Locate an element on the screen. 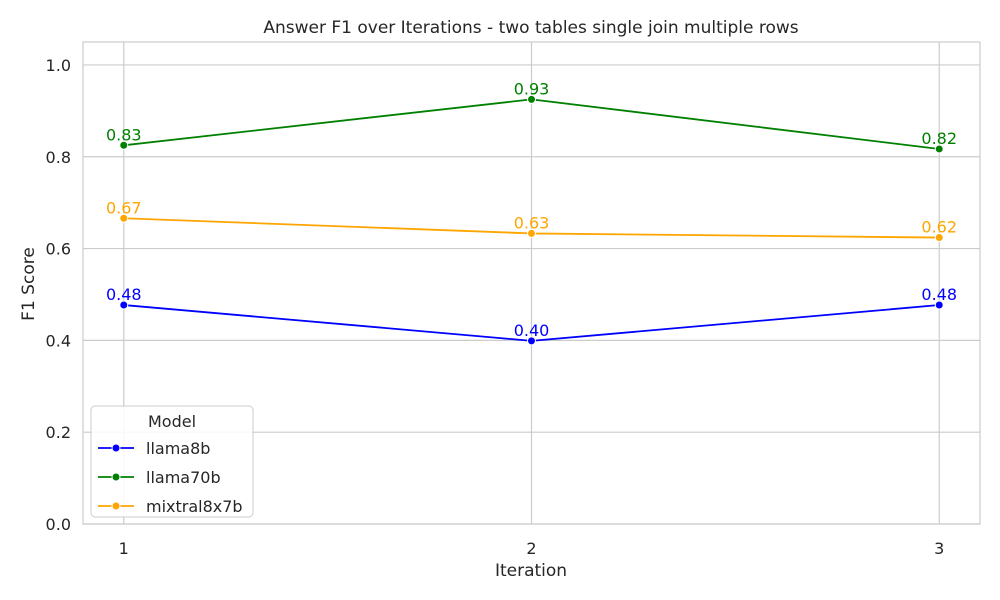 This screenshot has width=1000, height=600. y-axis-title: F1 Score is located at coordinates (29, 284).